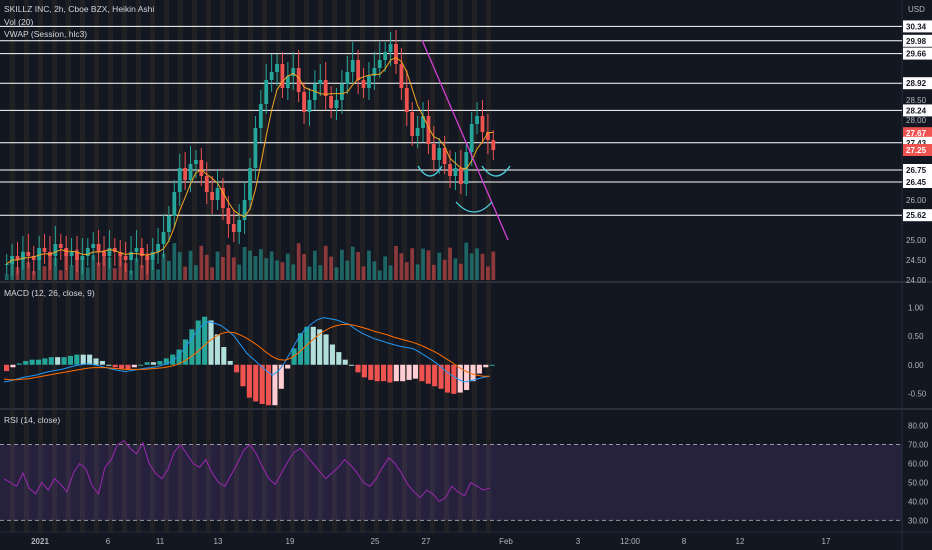 This screenshot has width=932, height=550. I want to click on macd-indicator-label: MACD (12, 26, close, 9), so click(49, 293).